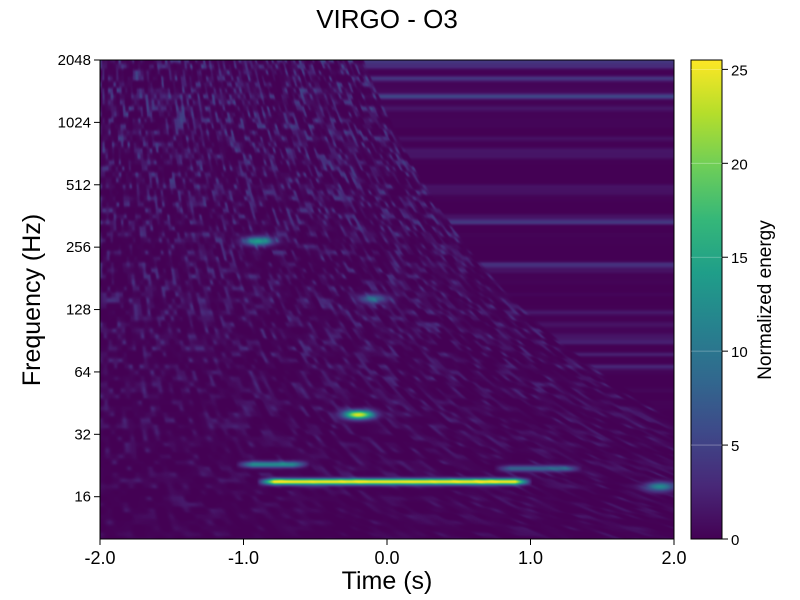 The height and width of the screenshot is (600, 800). Describe the element at coordinates (739, 164) in the screenshot. I see `colorbar-tick-label: 20` at that location.